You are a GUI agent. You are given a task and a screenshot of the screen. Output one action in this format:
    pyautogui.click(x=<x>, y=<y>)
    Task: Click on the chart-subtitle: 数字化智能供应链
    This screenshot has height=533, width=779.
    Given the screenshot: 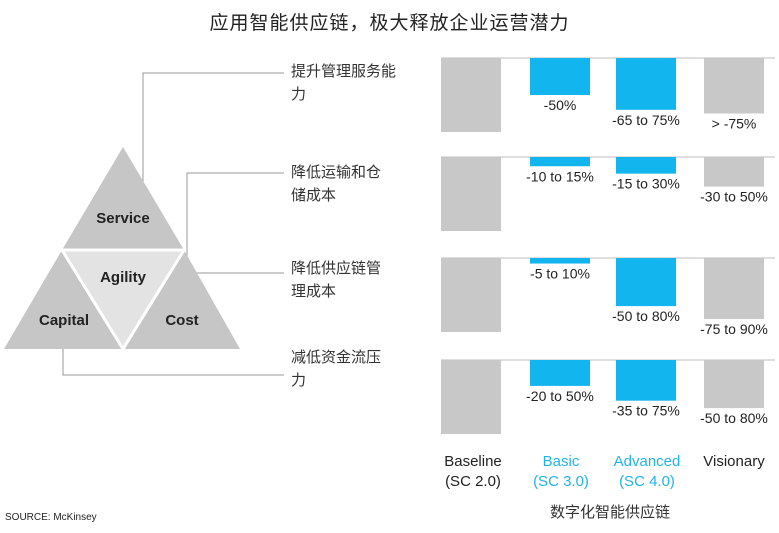 What is the action you would take?
    pyautogui.click(x=609, y=512)
    